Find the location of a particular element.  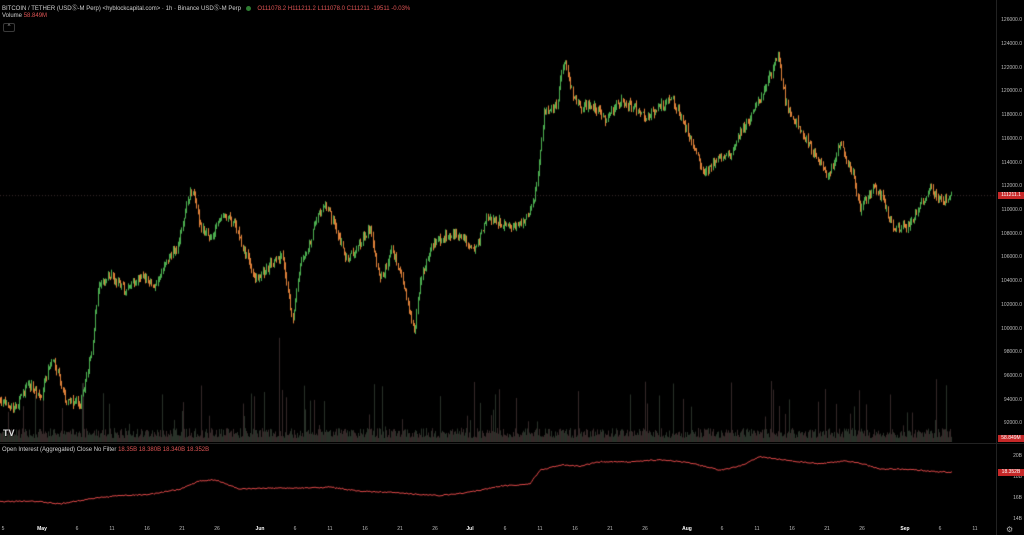

date-axis-label: Aug is located at coordinates (687, 529).